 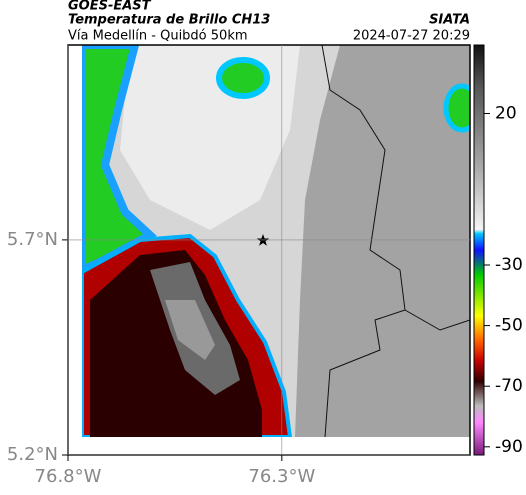 What do you see at coordinates (509, 447) in the screenshot?
I see `colorbar-label: -90` at bounding box center [509, 447].